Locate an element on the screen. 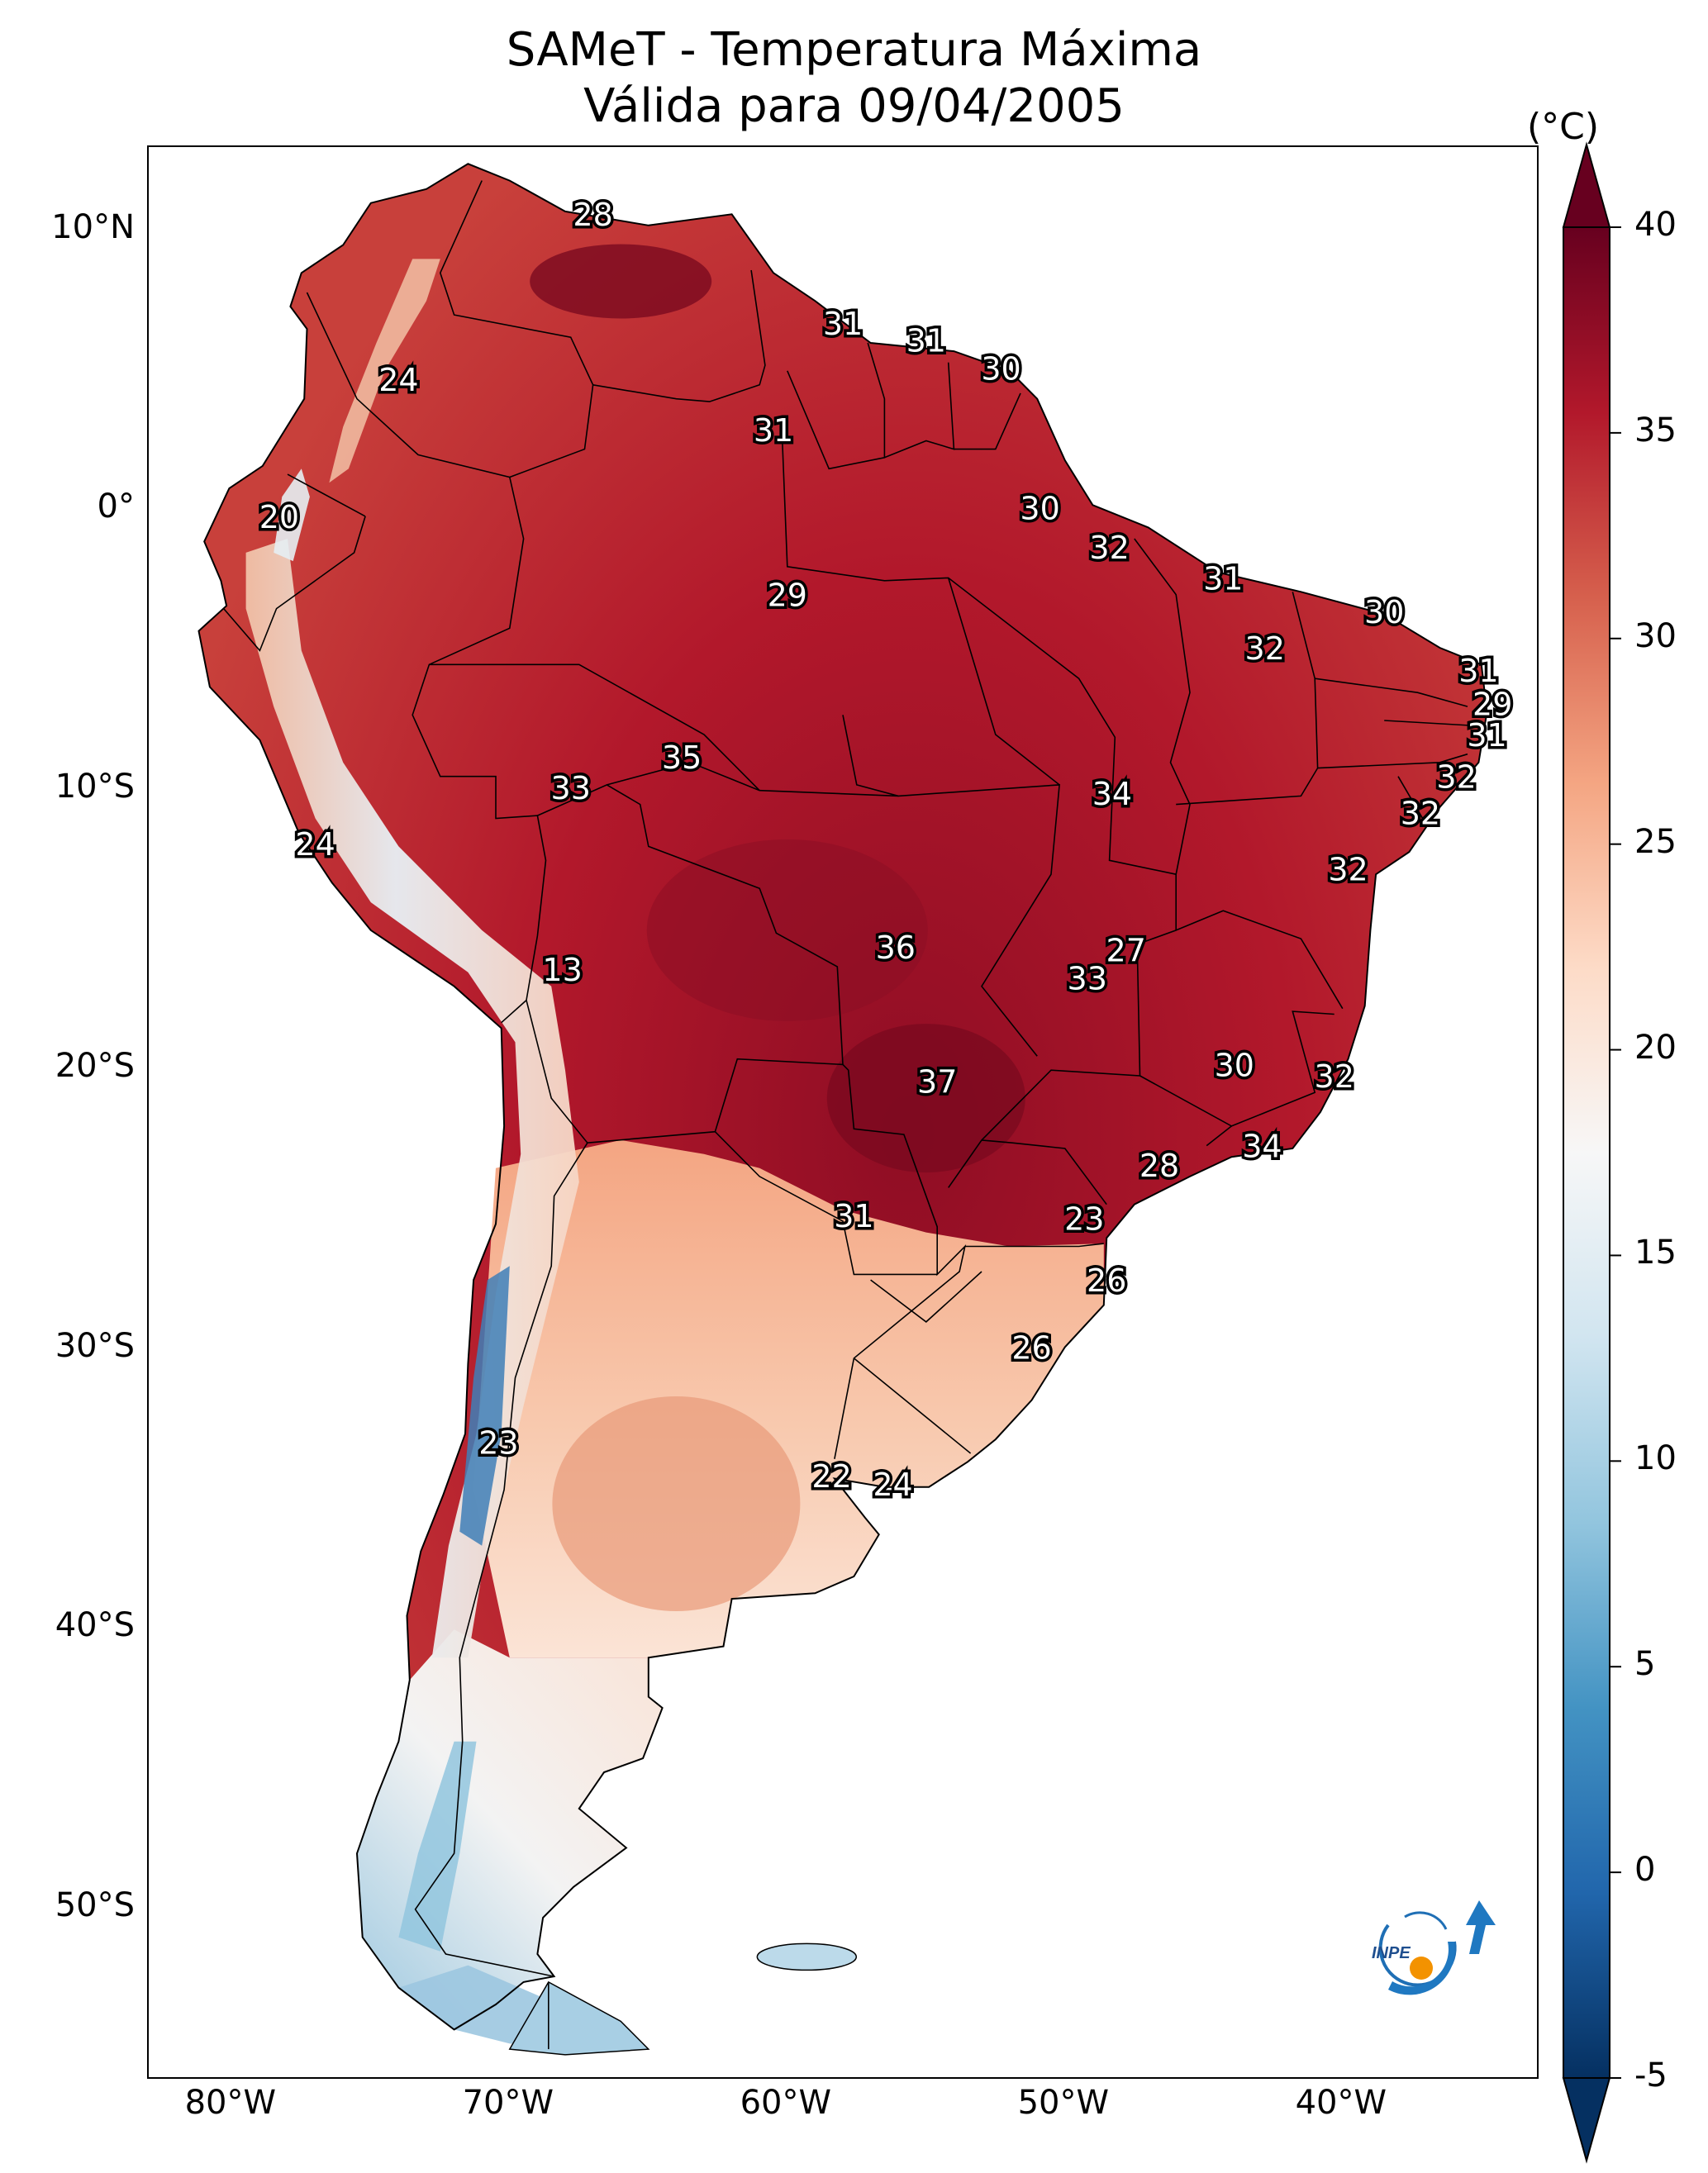 The image size is (1708, 2173). latitude-tick-label: 20°S is located at coordinates (95, 1066).